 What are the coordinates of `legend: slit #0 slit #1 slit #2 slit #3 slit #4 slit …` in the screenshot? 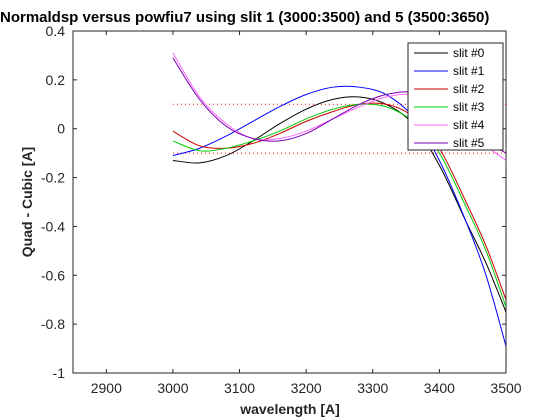 It's located at (455, 96).